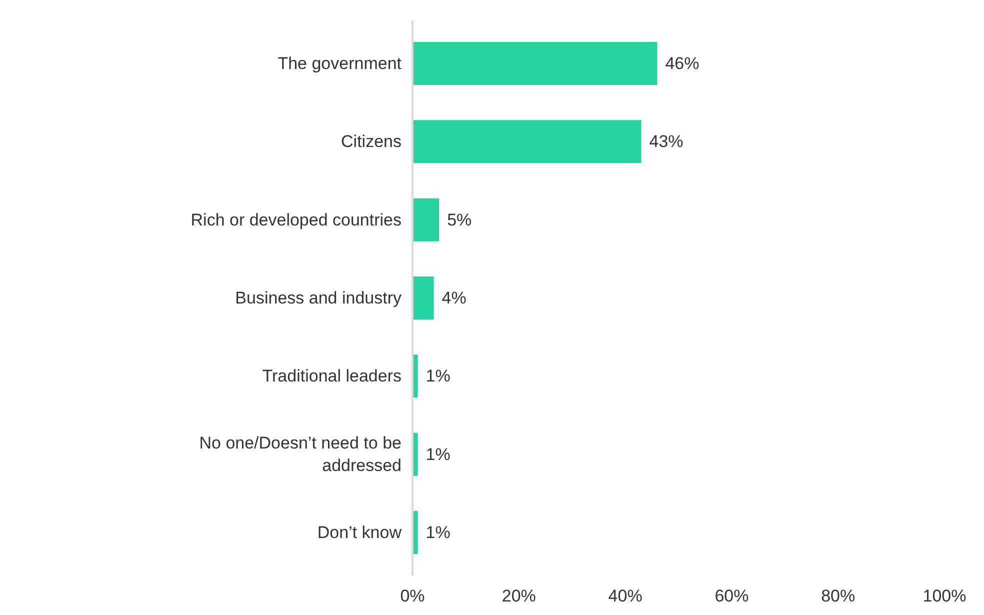 The image size is (984, 615). Describe the element at coordinates (318, 298) in the screenshot. I see `y-tick-label: Business and industry` at that location.